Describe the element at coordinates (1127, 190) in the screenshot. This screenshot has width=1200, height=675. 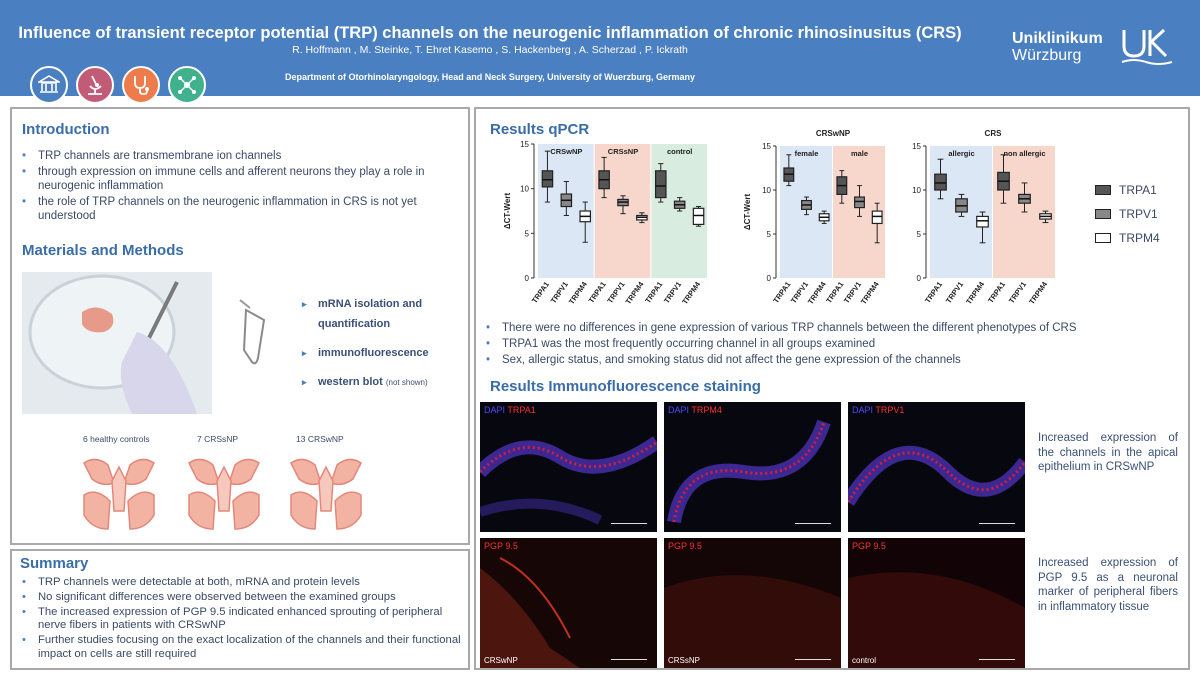
I see `legend-item: TRPA1` at that location.